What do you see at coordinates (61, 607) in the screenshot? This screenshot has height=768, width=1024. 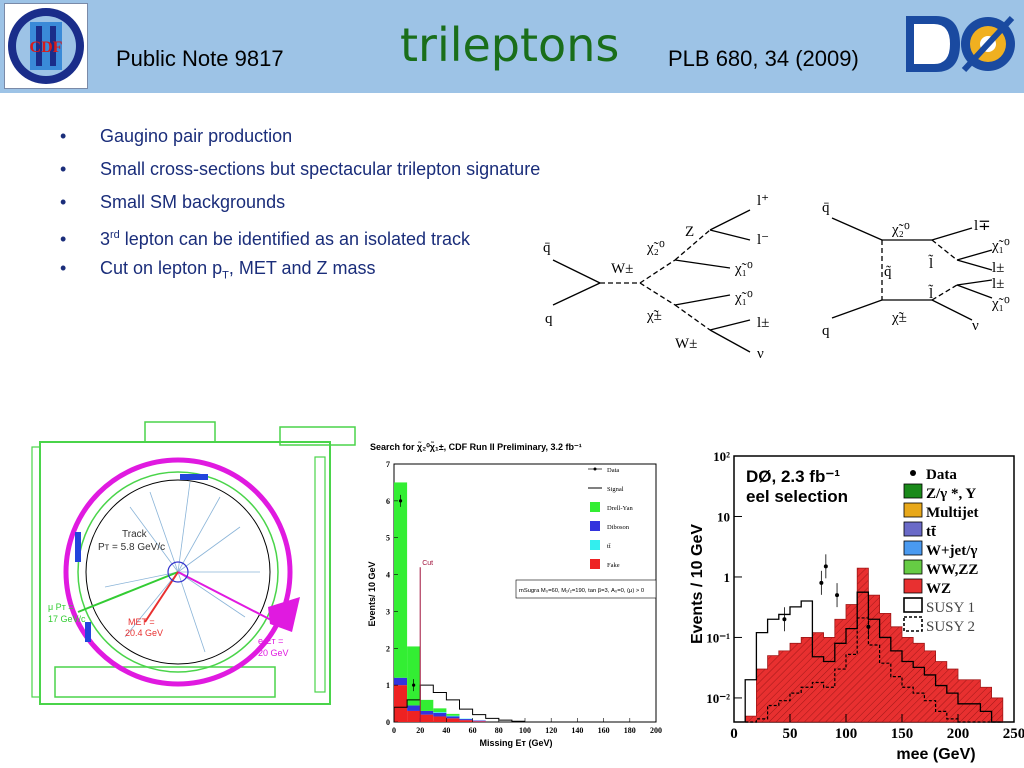 I see `muon-label: μ Pᴛ =` at bounding box center [61, 607].